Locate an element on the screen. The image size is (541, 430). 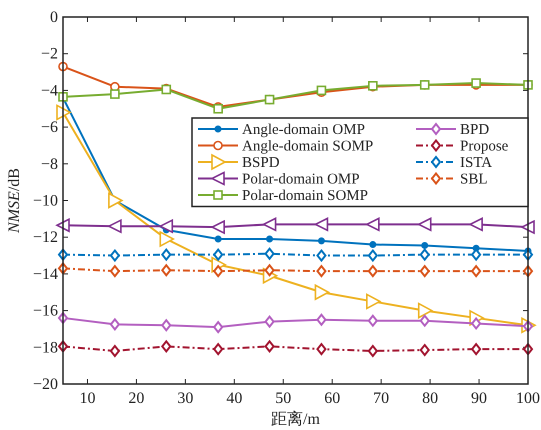
y-tick-label: −4 is located at coordinates (49, 91).